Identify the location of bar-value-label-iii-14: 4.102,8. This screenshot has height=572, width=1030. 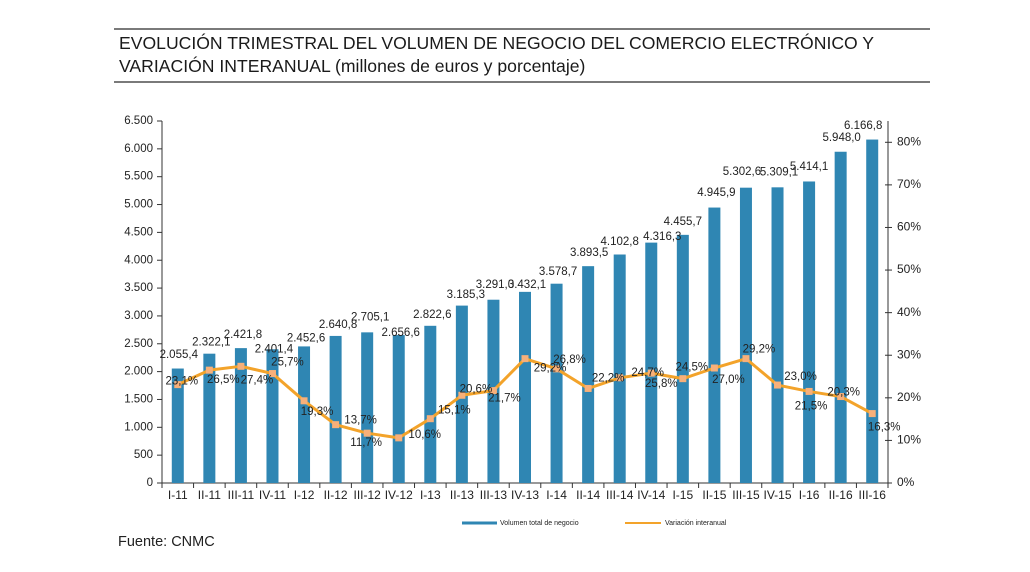
(620, 242).